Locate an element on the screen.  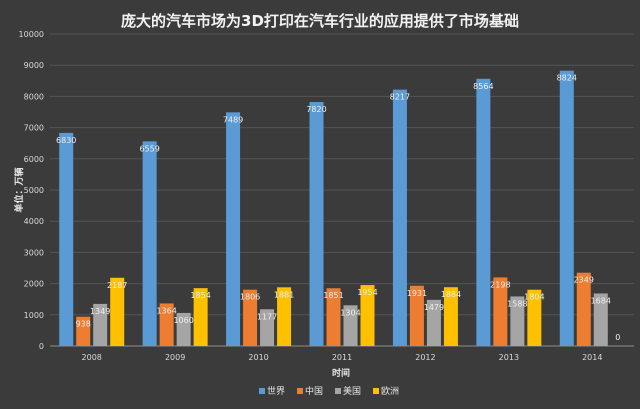
y-tick-label: 4000 is located at coordinates (34, 221).